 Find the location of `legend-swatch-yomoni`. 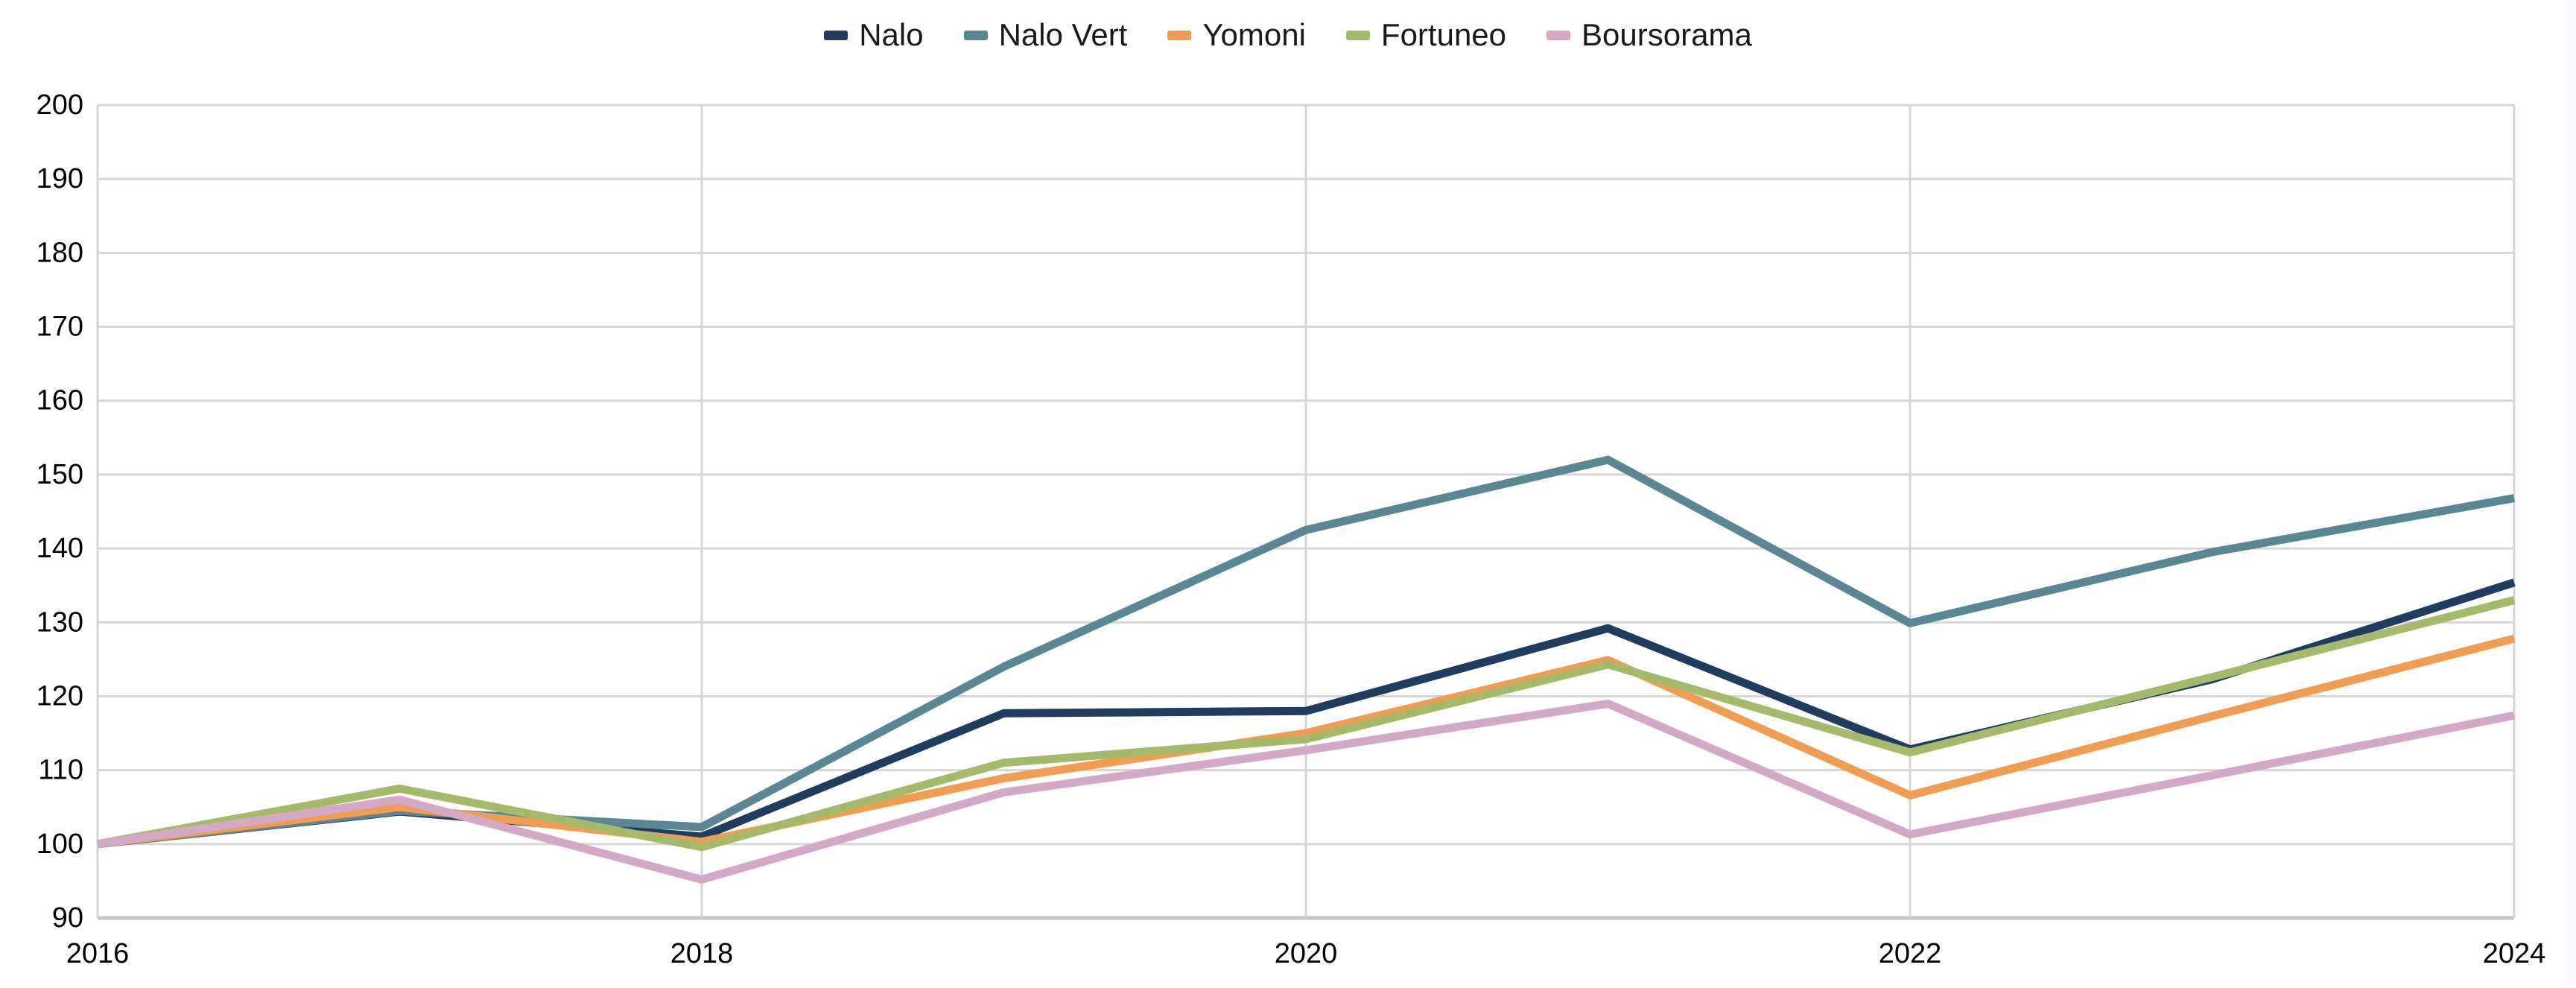

legend-swatch-yomoni is located at coordinates (1180, 35).